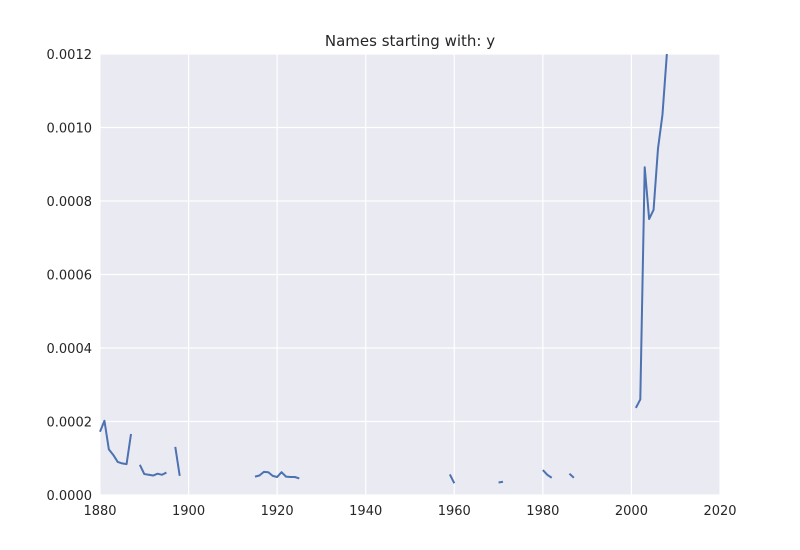 The height and width of the screenshot is (550, 800). What do you see at coordinates (631, 511) in the screenshot?
I see `x-tick-label: 2000` at bounding box center [631, 511].